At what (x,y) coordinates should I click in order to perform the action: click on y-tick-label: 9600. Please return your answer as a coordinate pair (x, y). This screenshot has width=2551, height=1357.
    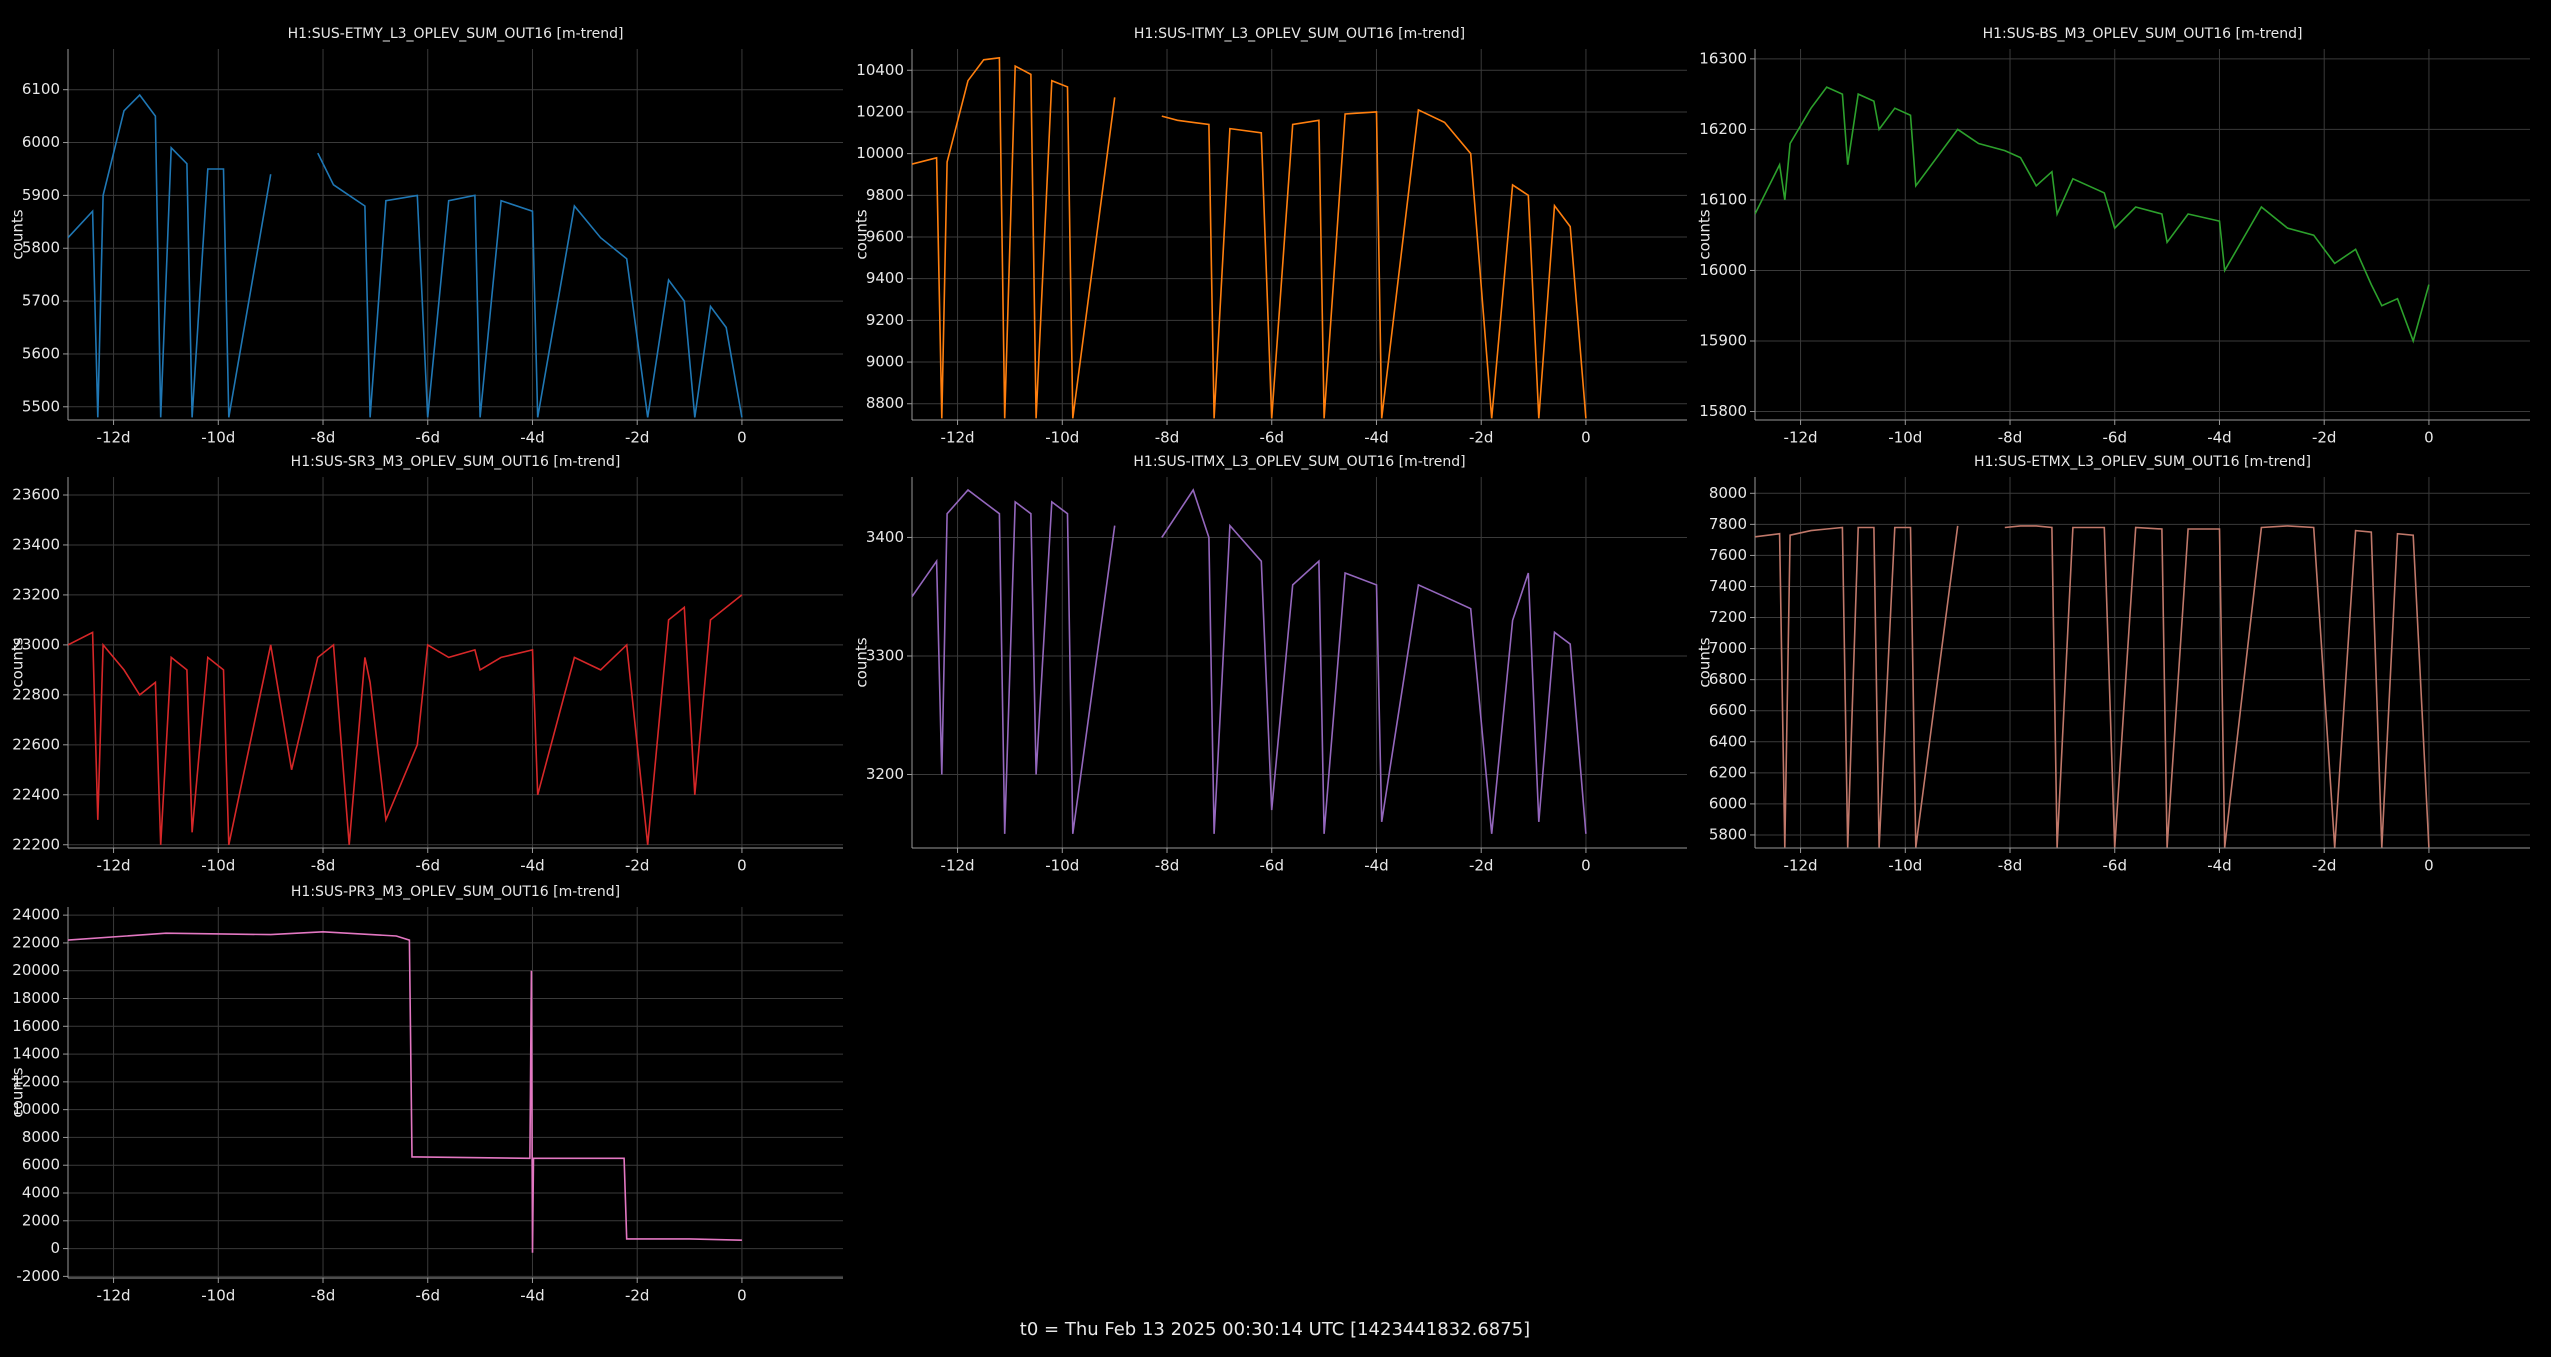
    Looking at the image, I should click on (885, 237).